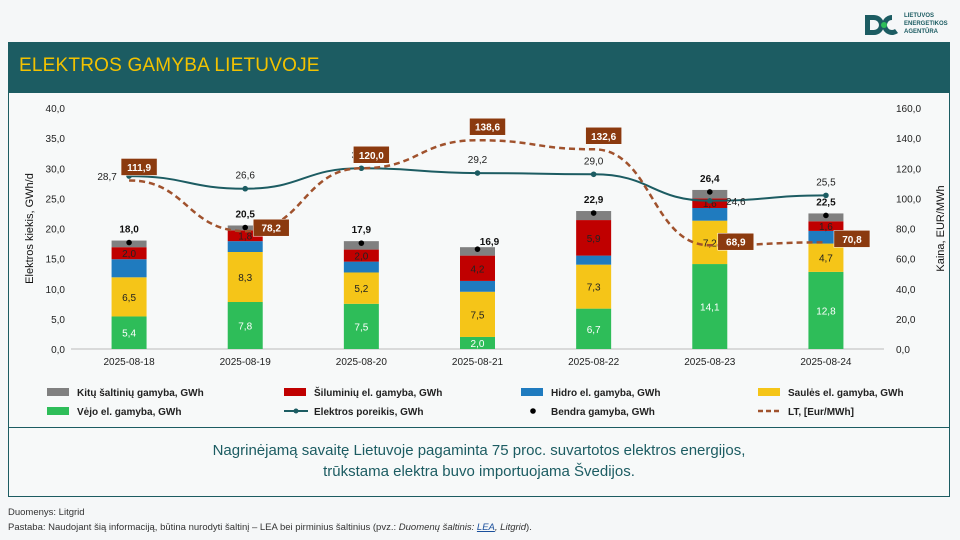 This screenshot has width=960, height=540. Describe the element at coordinates (906, 290) in the screenshot. I see `y2-tick-label: 40,0` at that location.